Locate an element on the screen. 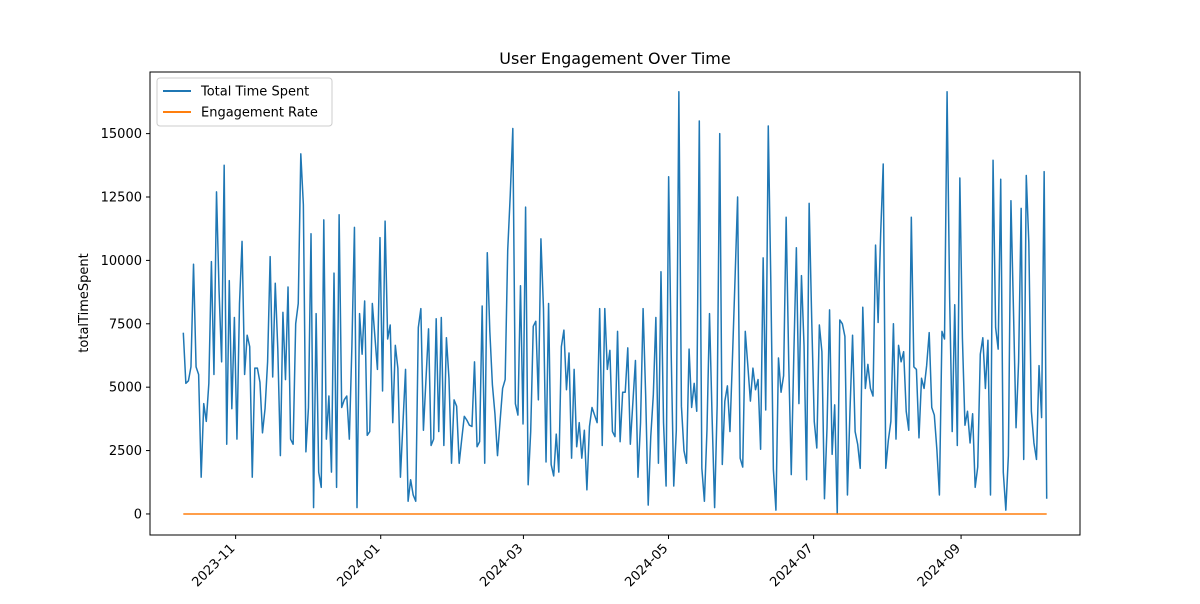 The image size is (1200, 604). y-axis-ticks: 0 2500 5000 7500 10000 12500 15000 is located at coordinates (125, 324).